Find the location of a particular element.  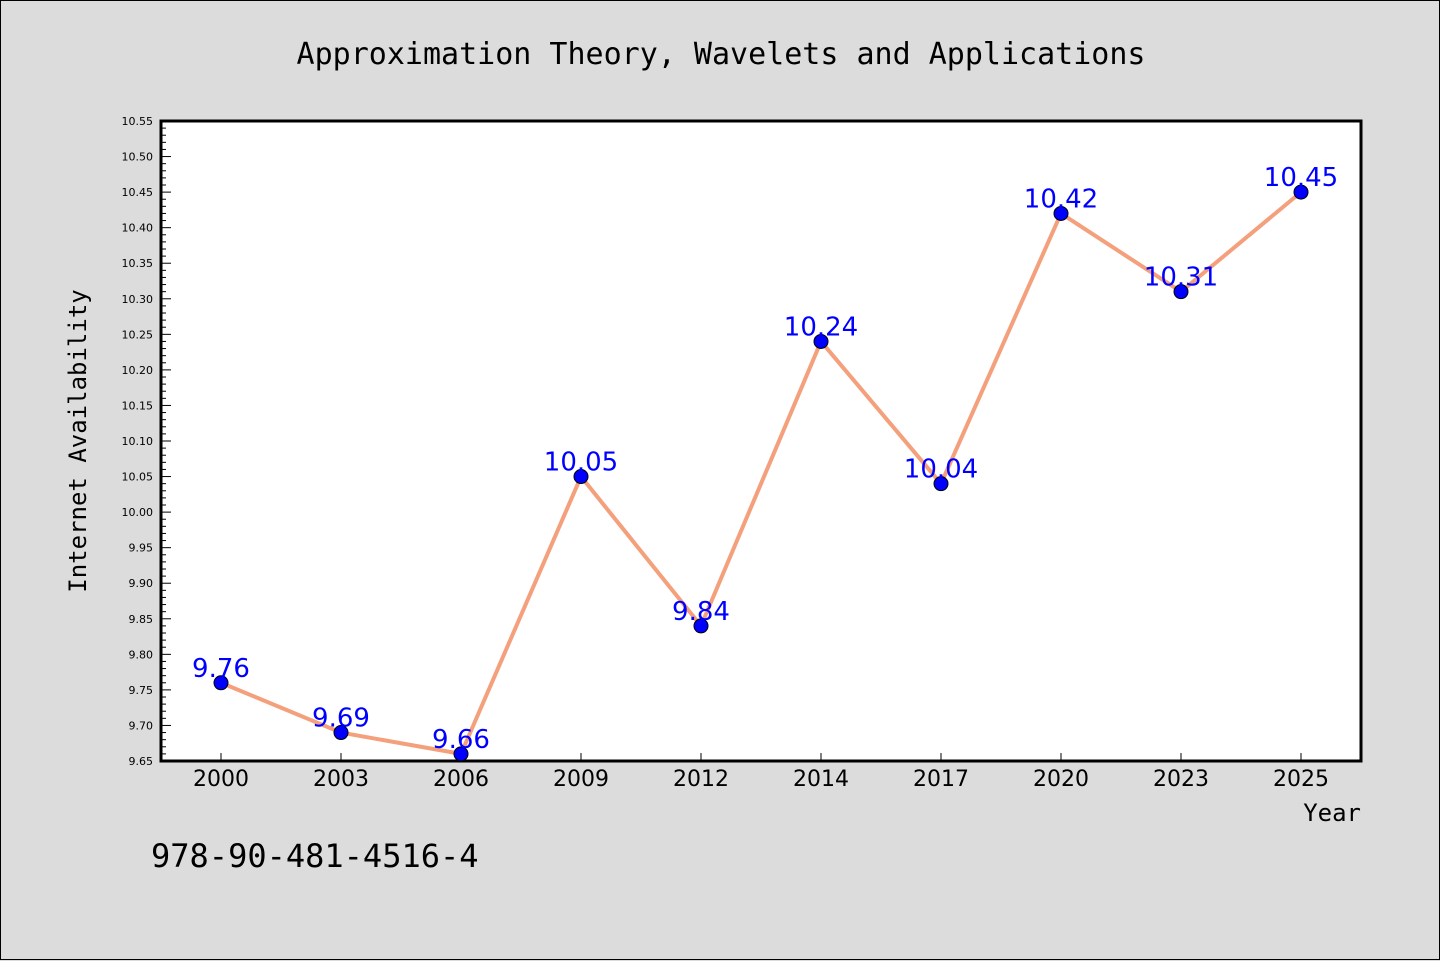

data-label: 10.24 is located at coordinates (821, 327).